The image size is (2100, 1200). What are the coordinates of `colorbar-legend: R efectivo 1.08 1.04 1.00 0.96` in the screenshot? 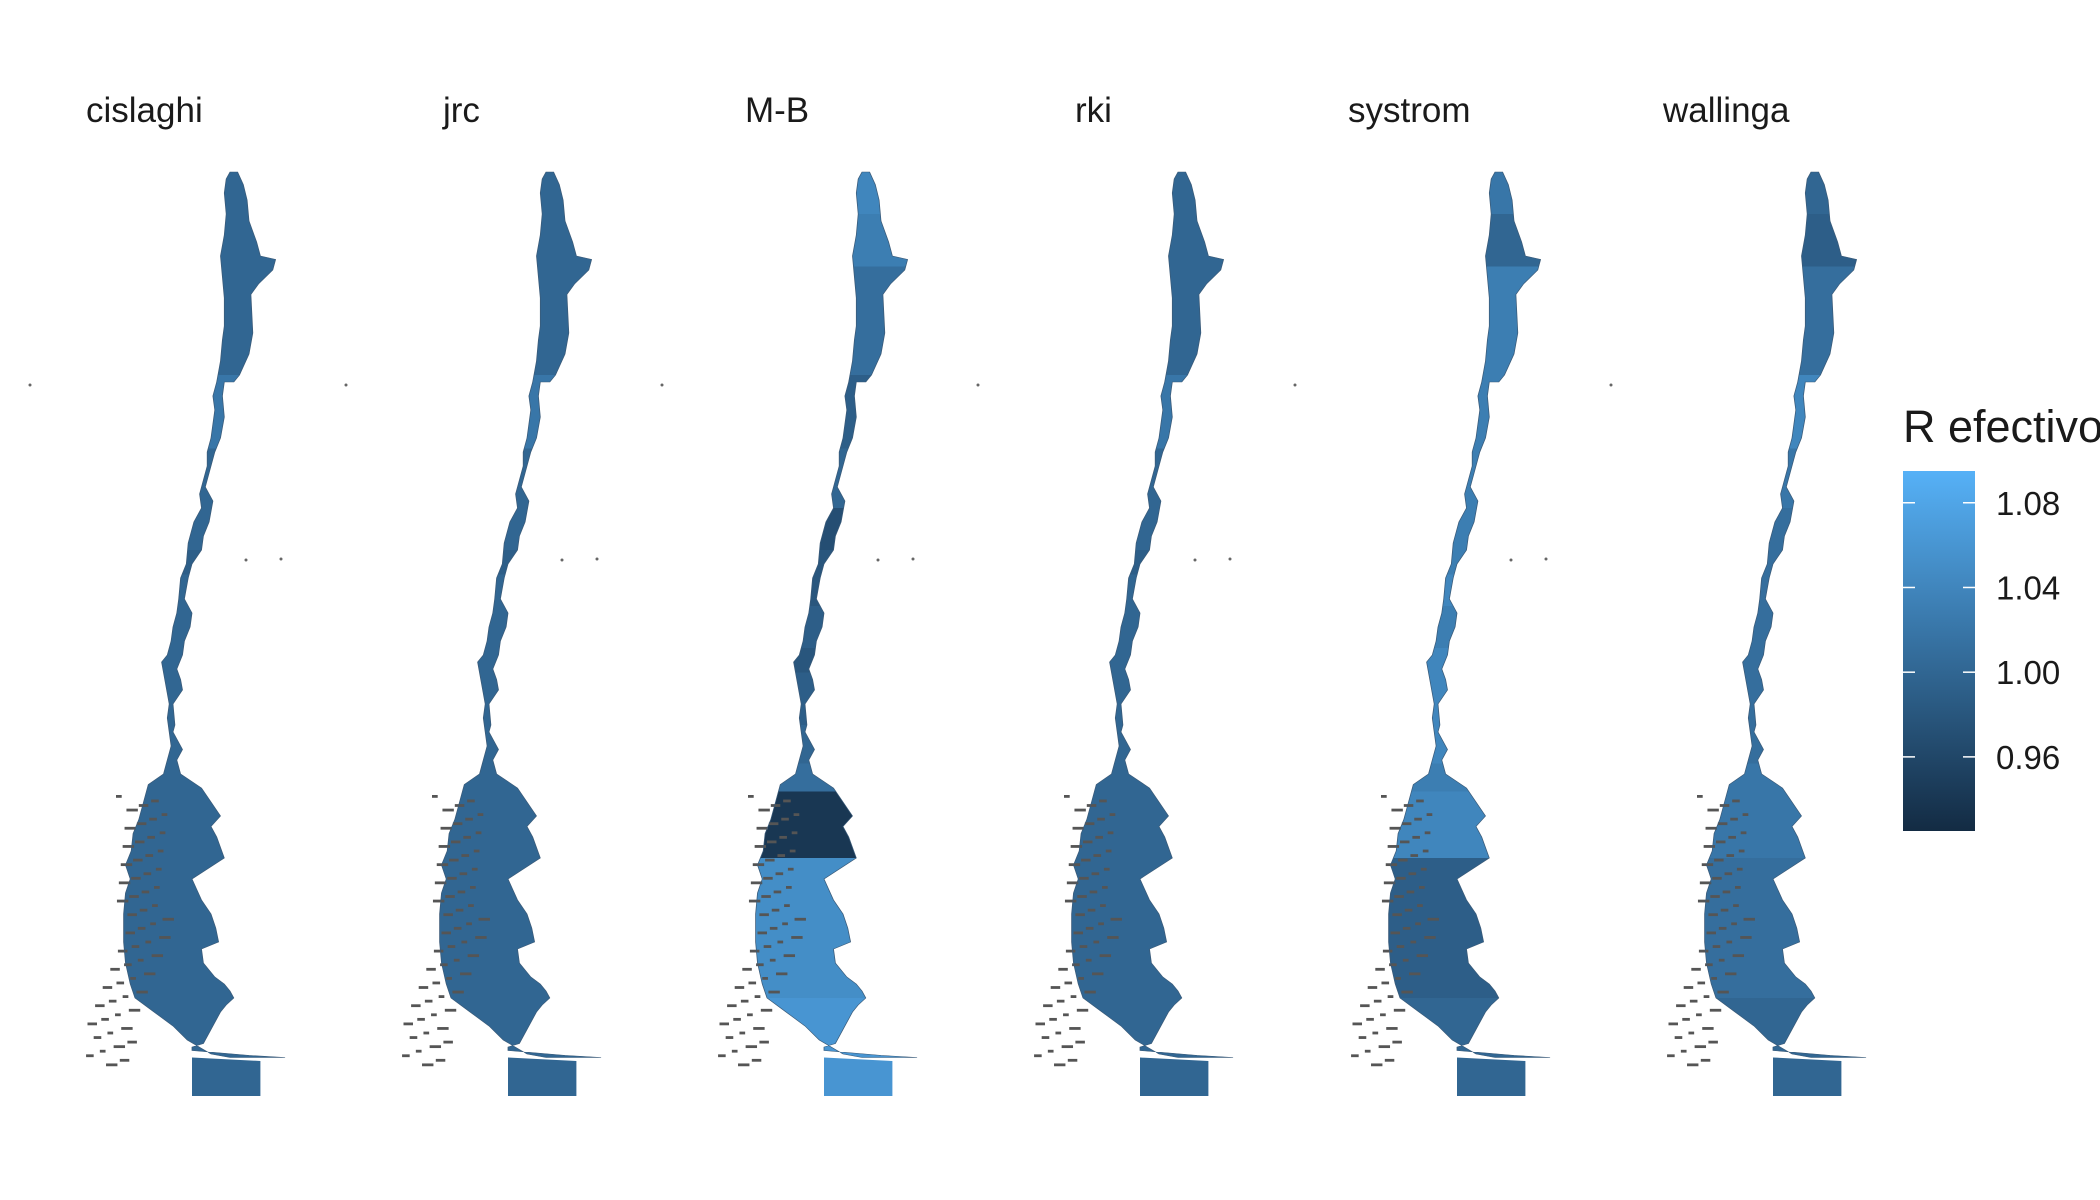 It's located at (2001, 616).